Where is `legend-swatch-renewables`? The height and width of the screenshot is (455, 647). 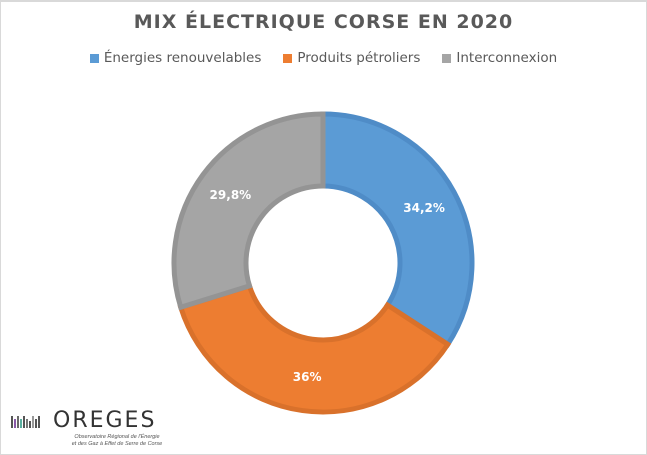 legend-swatch-renewables is located at coordinates (94, 58).